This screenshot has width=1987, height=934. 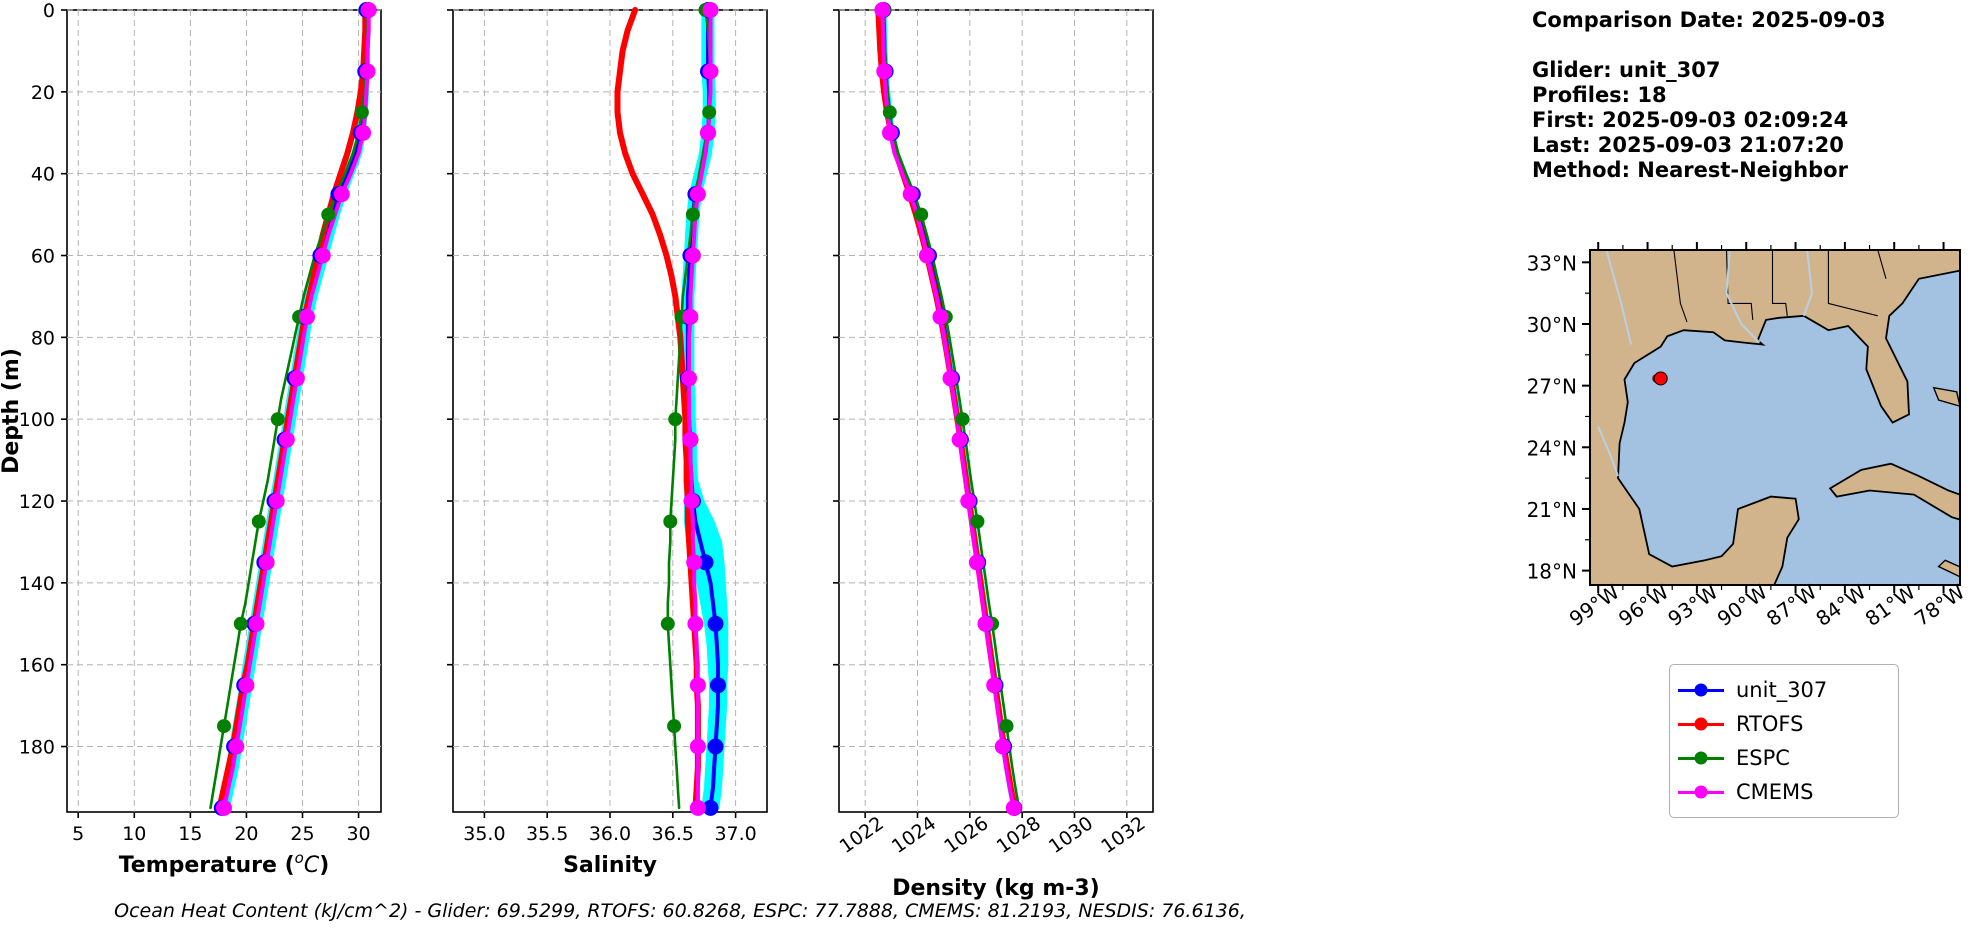 I want to click on legend-item-label: ESPC, so click(x=1763, y=758).